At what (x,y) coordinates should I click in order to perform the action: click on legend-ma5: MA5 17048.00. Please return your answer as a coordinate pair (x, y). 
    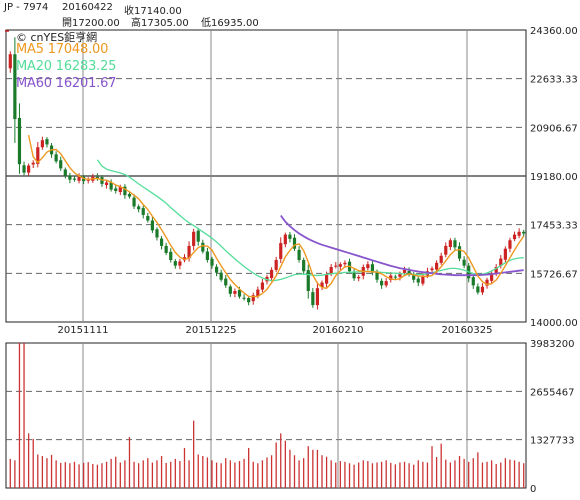
    Looking at the image, I should click on (62, 49).